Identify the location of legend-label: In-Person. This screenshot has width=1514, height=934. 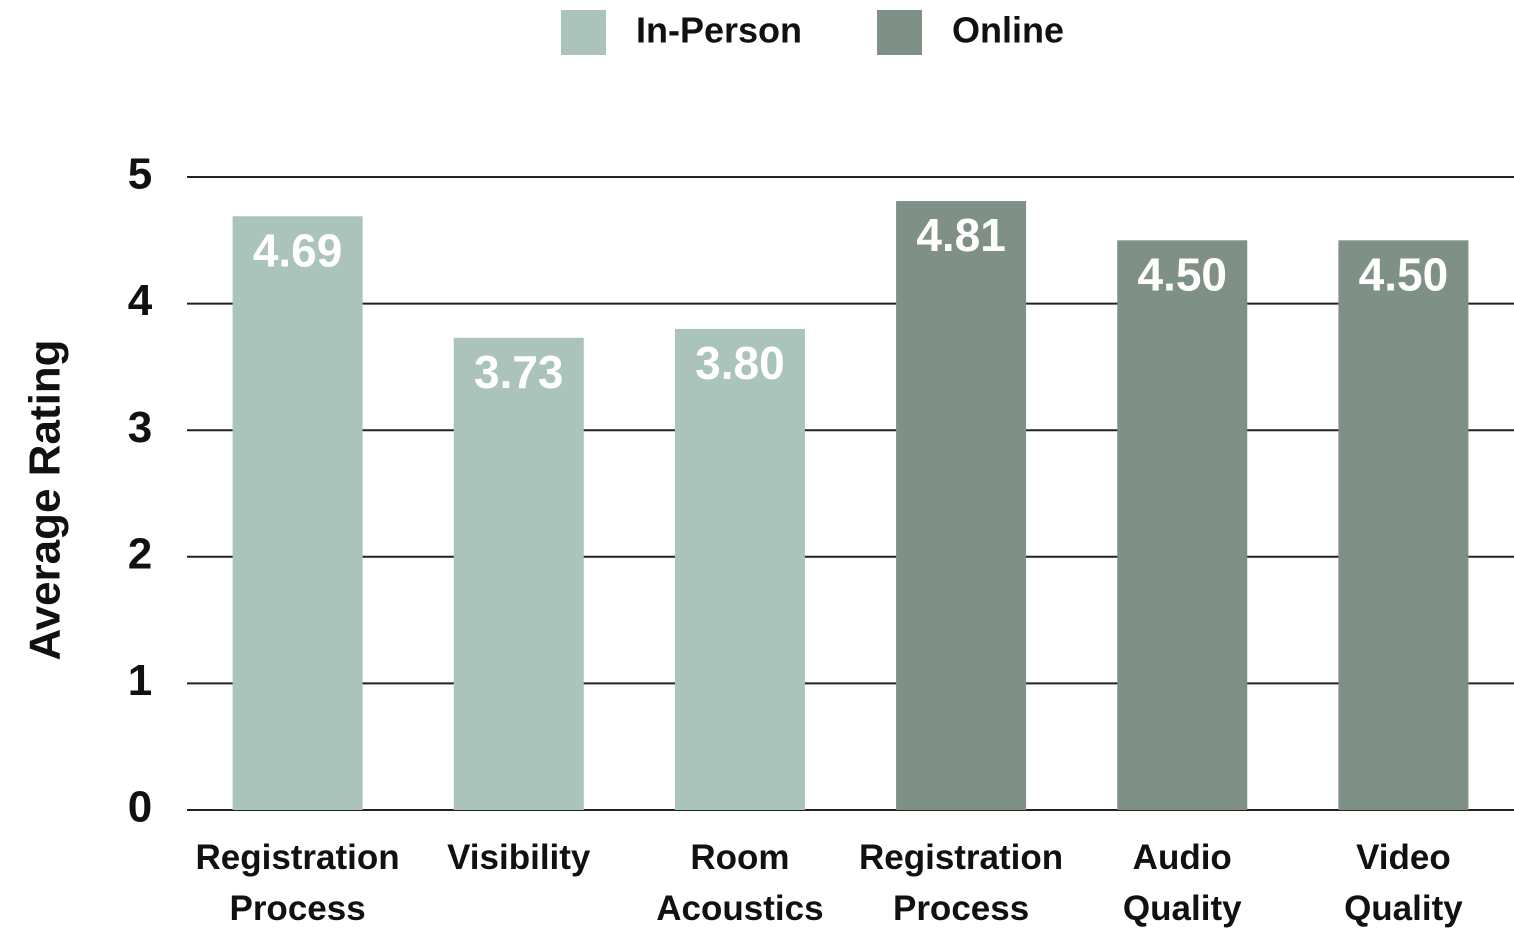
(719, 30).